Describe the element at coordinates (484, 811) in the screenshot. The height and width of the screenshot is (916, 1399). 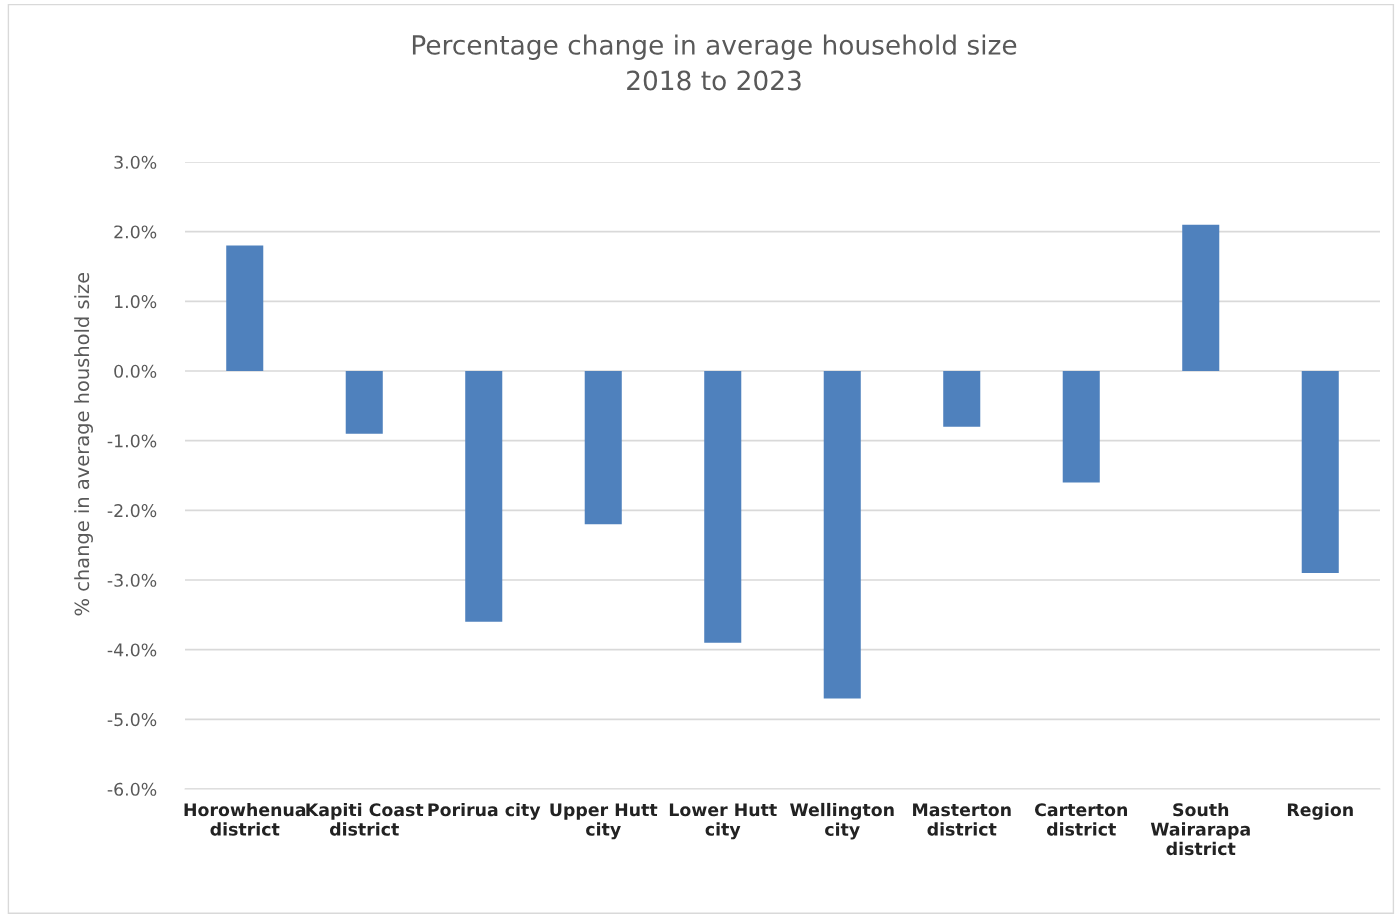
I see `x-tick-label: Porirua city` at that location.